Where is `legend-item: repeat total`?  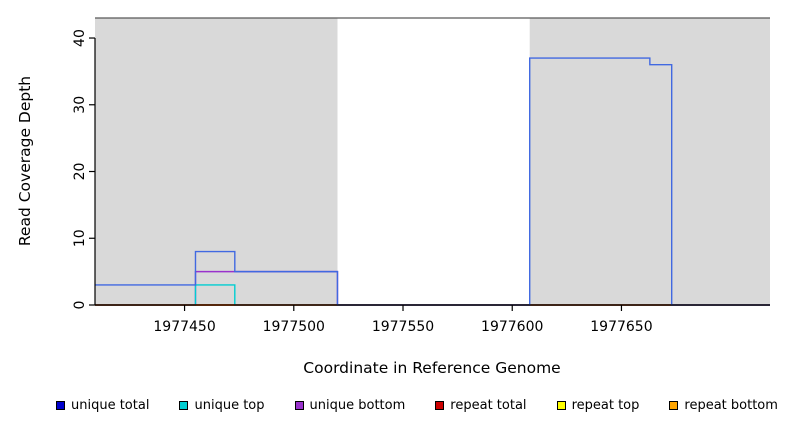 legend-item: repeat total is located at coordinates (481, 405).